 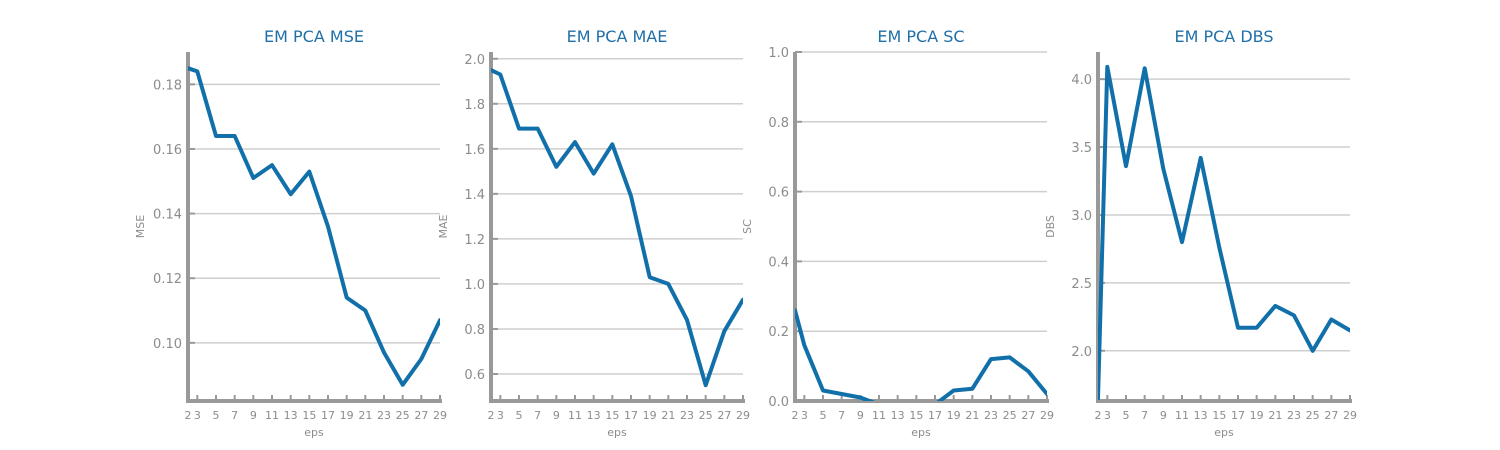 What do you see at coordinates (1081, 216) in the screenshot?
I see `y-tick-label: 3.0` at bounding box center [1081, 216].